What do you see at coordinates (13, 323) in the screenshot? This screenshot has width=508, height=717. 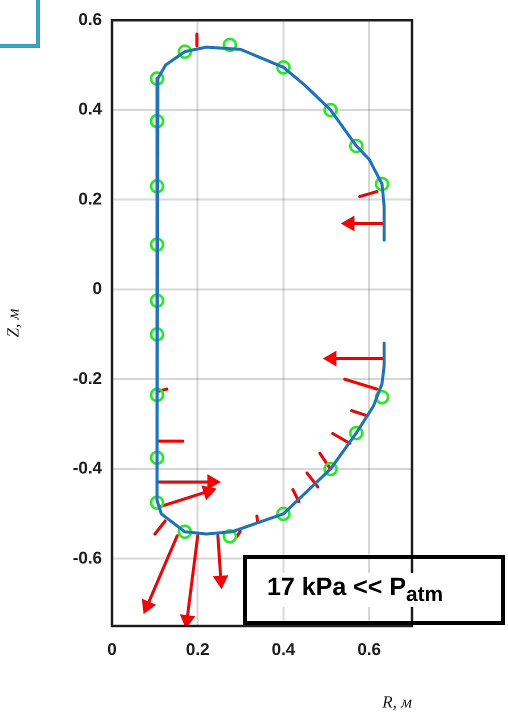 I see `y-axis-title: Z, м` at bounding box center [13, 323].